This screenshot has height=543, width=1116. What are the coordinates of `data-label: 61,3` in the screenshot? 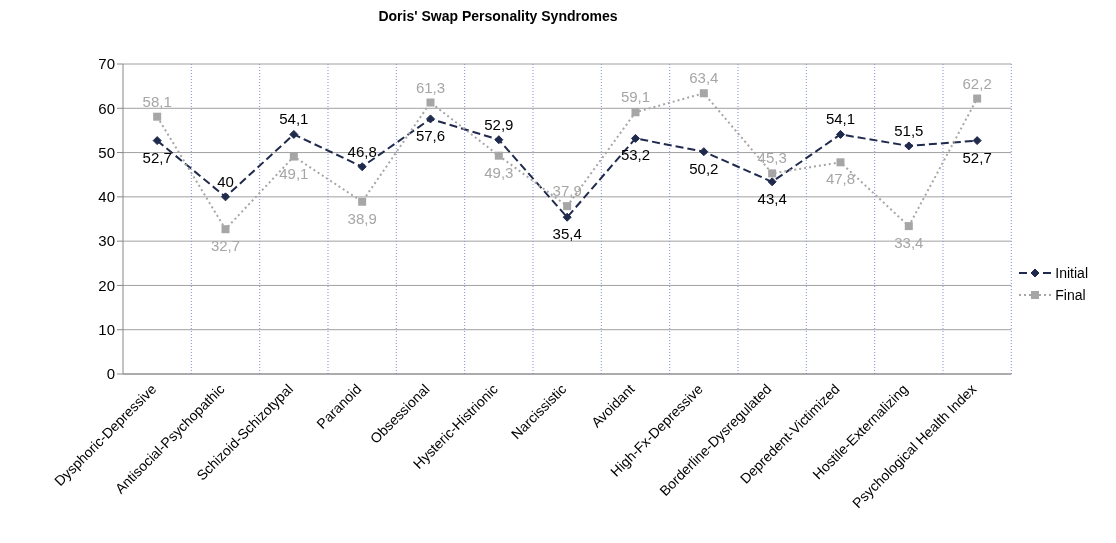 It's located at (430, 87).